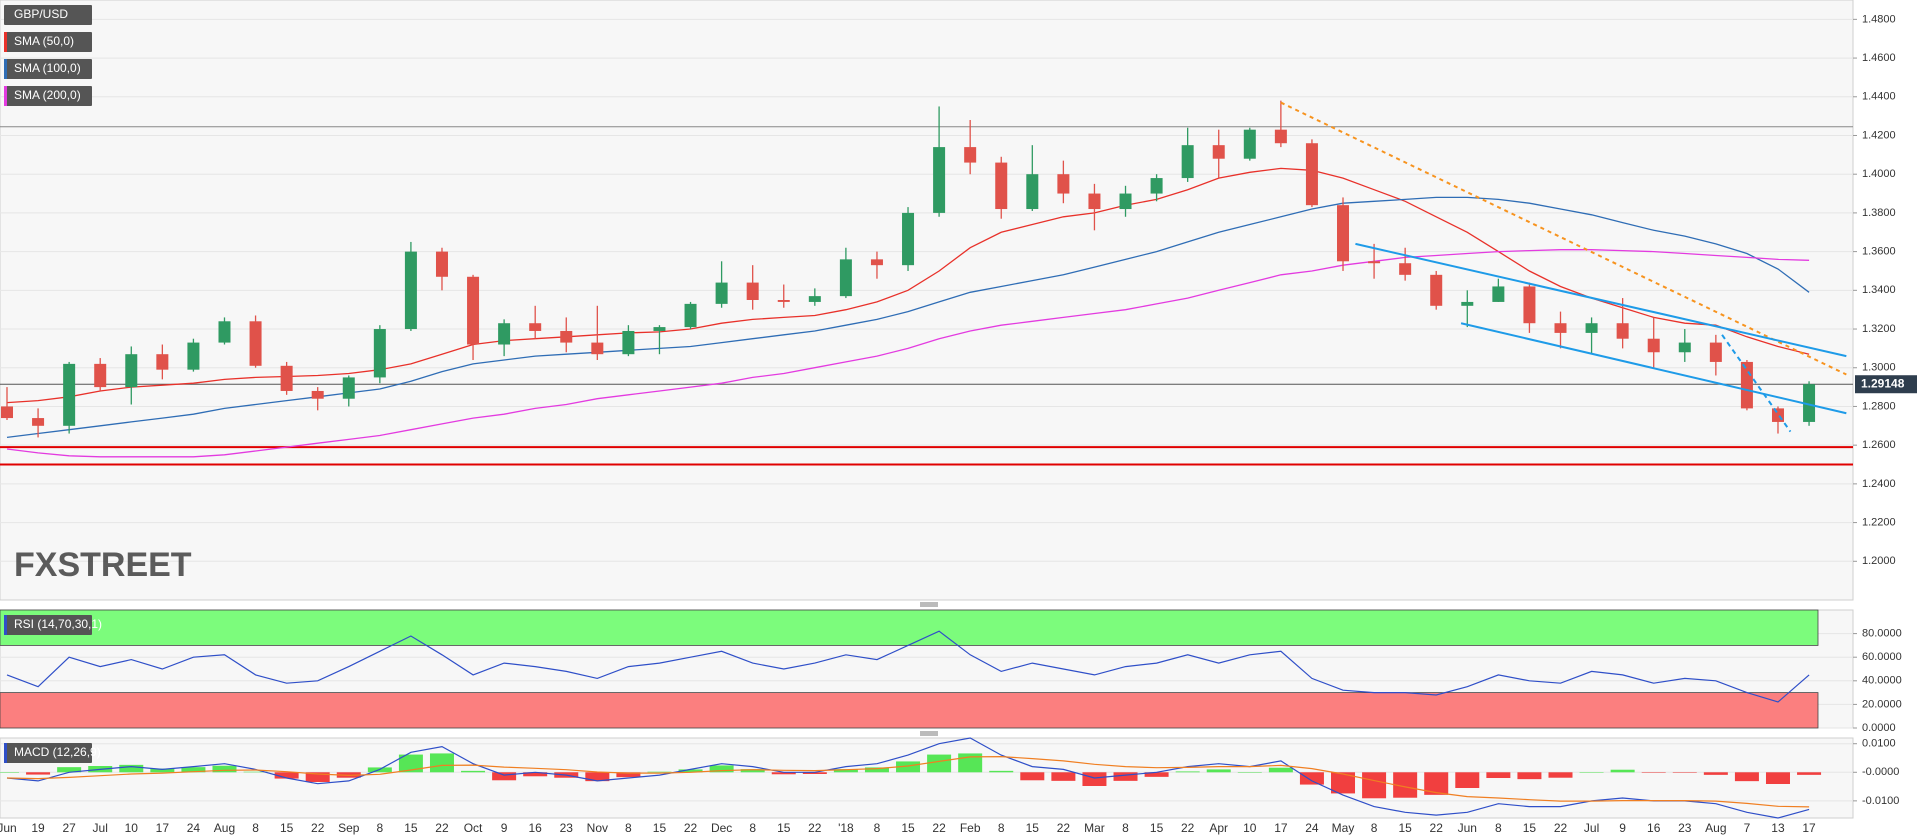  What do you see at coordinates (1879, 368) in the screenshot?
I see `y-tick-label: 1.3000` at bounding box center [1879, 368].